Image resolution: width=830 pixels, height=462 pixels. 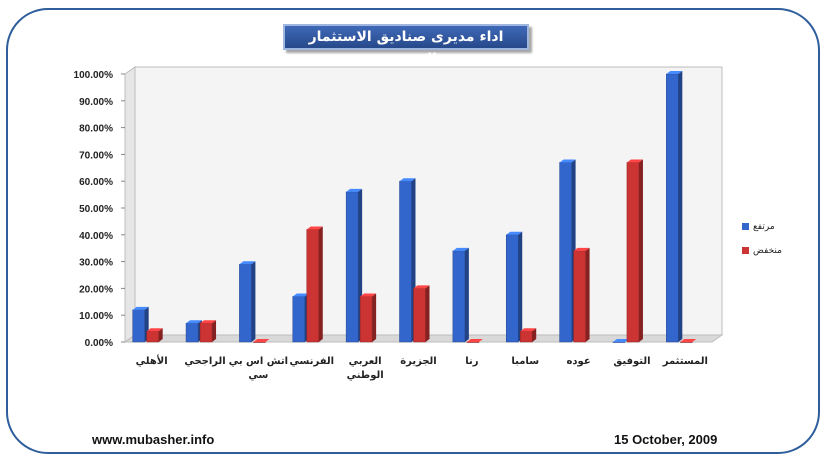 I want to click on y-tick-label: 0.00%, so click(x=99, y=343).